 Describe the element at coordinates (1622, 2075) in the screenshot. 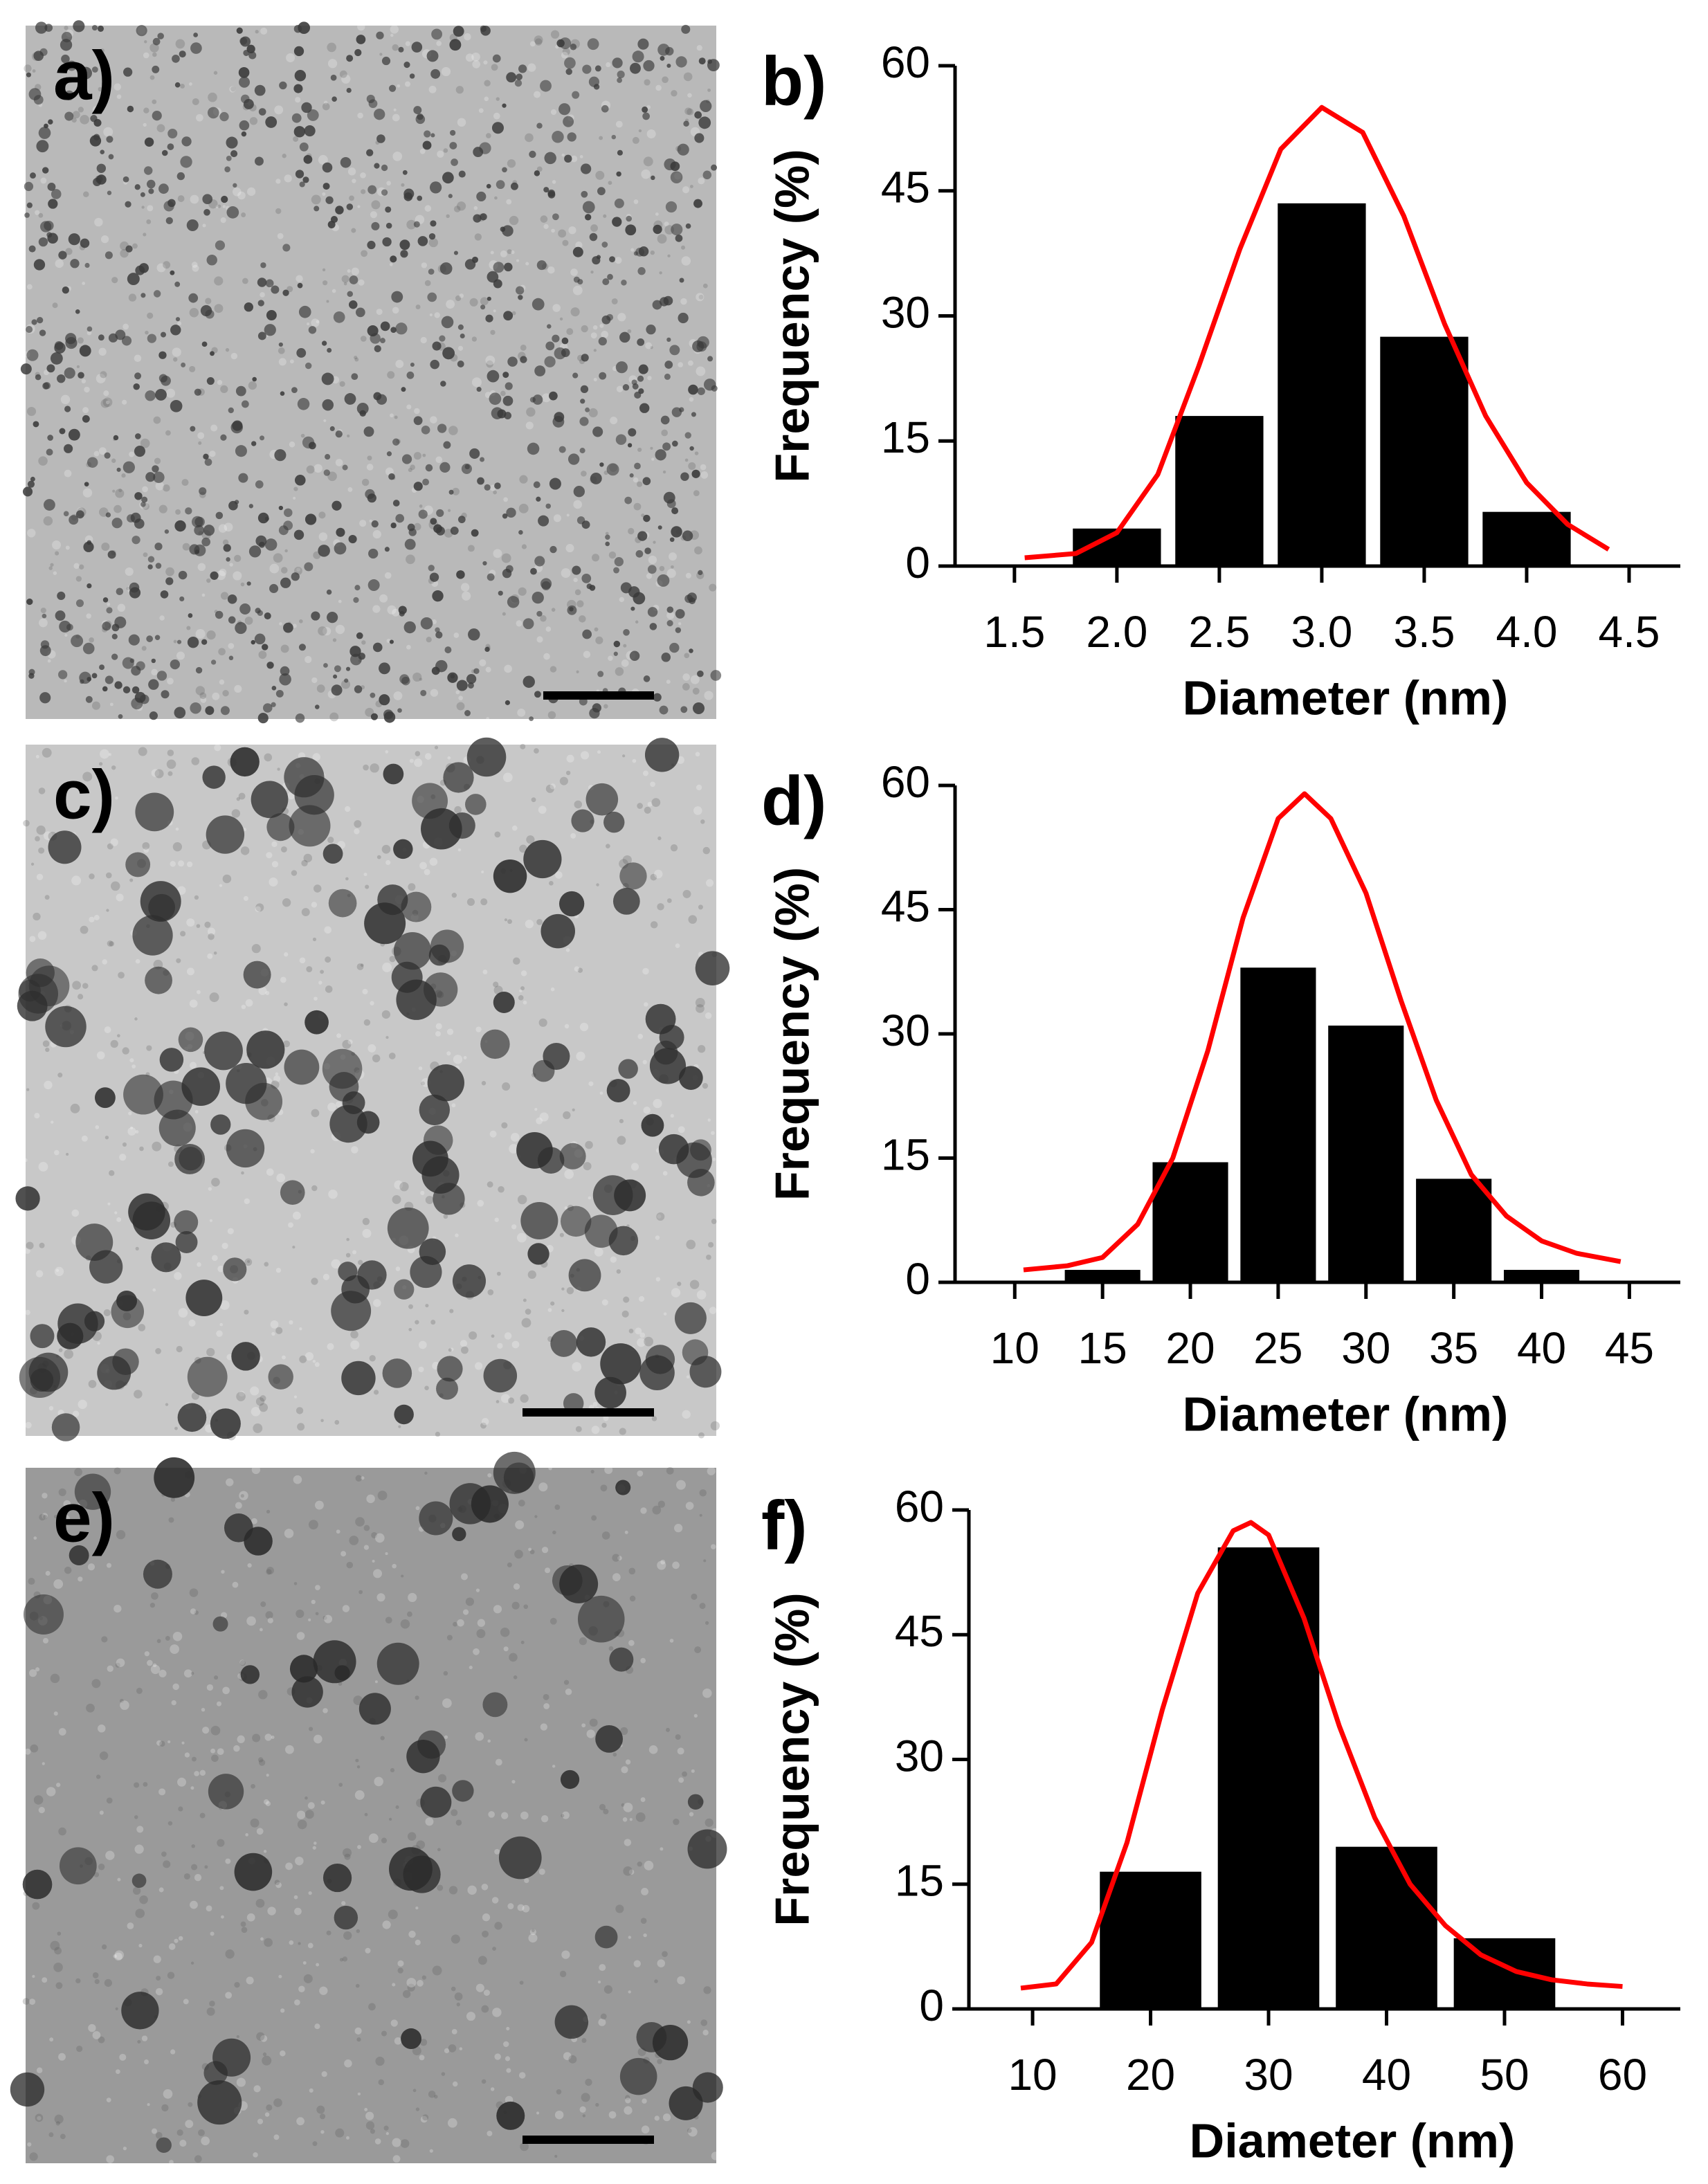

I see `x-tick-label: 60` at that location.